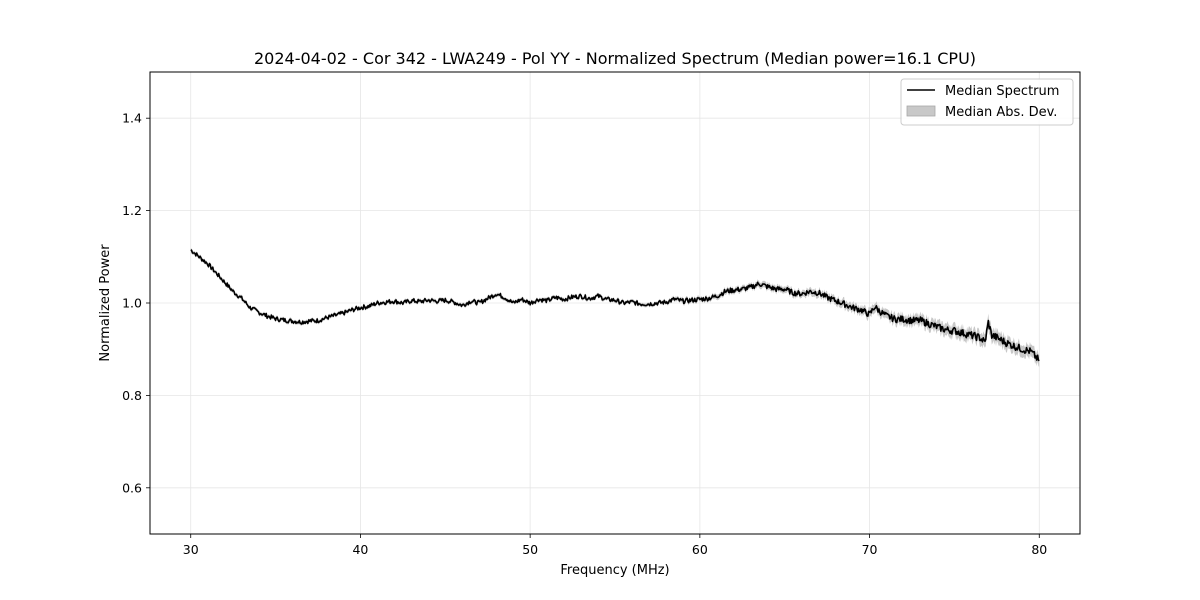 The width and height of the screenshot is (1200, 600). What do you see at coordinates (1001, 112) in the screenshot?
I see `legend-label-mad: Median Abs. Dev.` at bounding box center [1001, 112].